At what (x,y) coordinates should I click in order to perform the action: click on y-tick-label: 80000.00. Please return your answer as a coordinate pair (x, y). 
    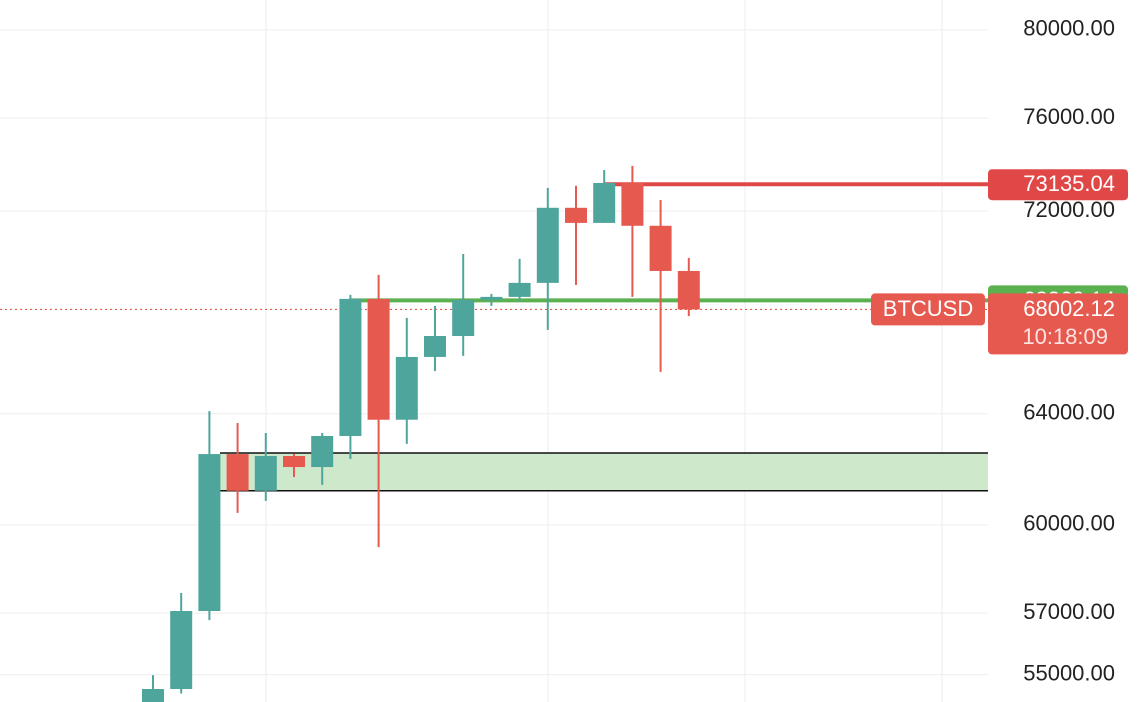
    Looking at the image, I should click on (1069, 28).